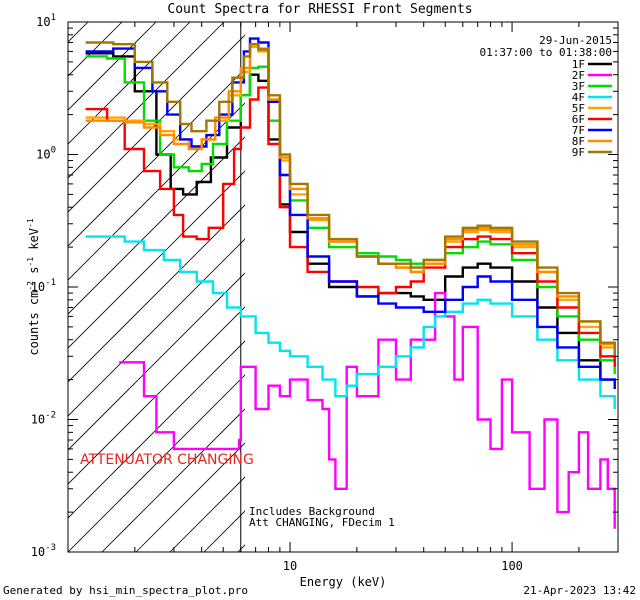 This screenshot has width=640, height=600. Describe the element at coordinates (578, 64) in the screenshot. I see `legend-label-1f: 1F` at that location.